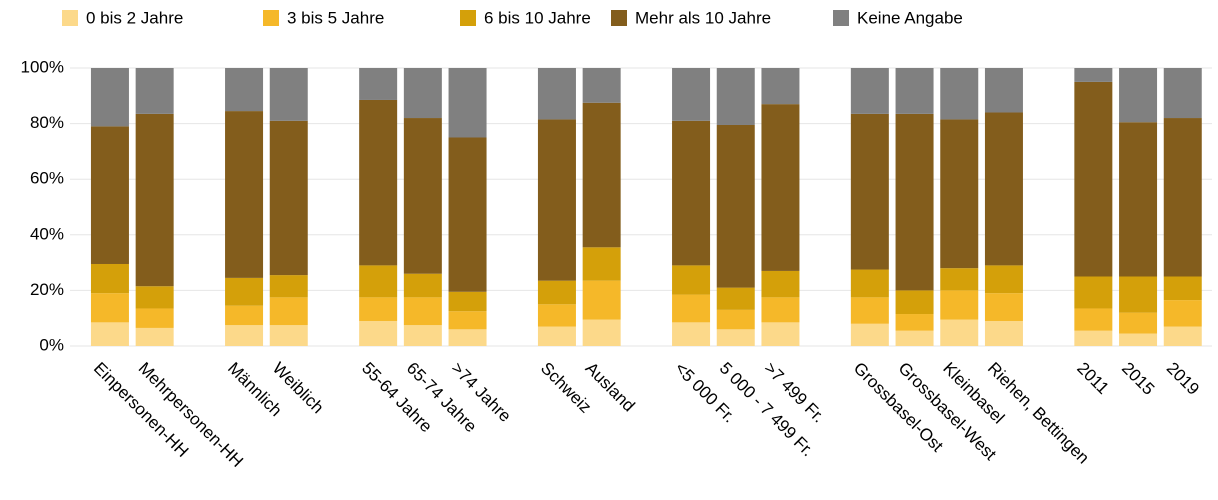 Image resolution: width=1218 pixels, height=500 pixels. Describe the element at coordinates (335, 17) in the screenshot. I see `legend-label: 3 bis 5 Jahre` at that location.